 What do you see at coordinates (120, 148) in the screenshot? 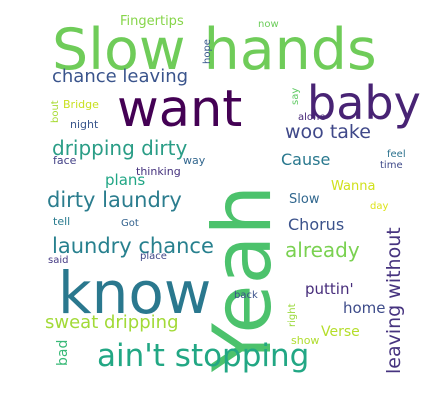
I see `word-dripping-dirty: dripping dirty` at bounding box center [120, 148].